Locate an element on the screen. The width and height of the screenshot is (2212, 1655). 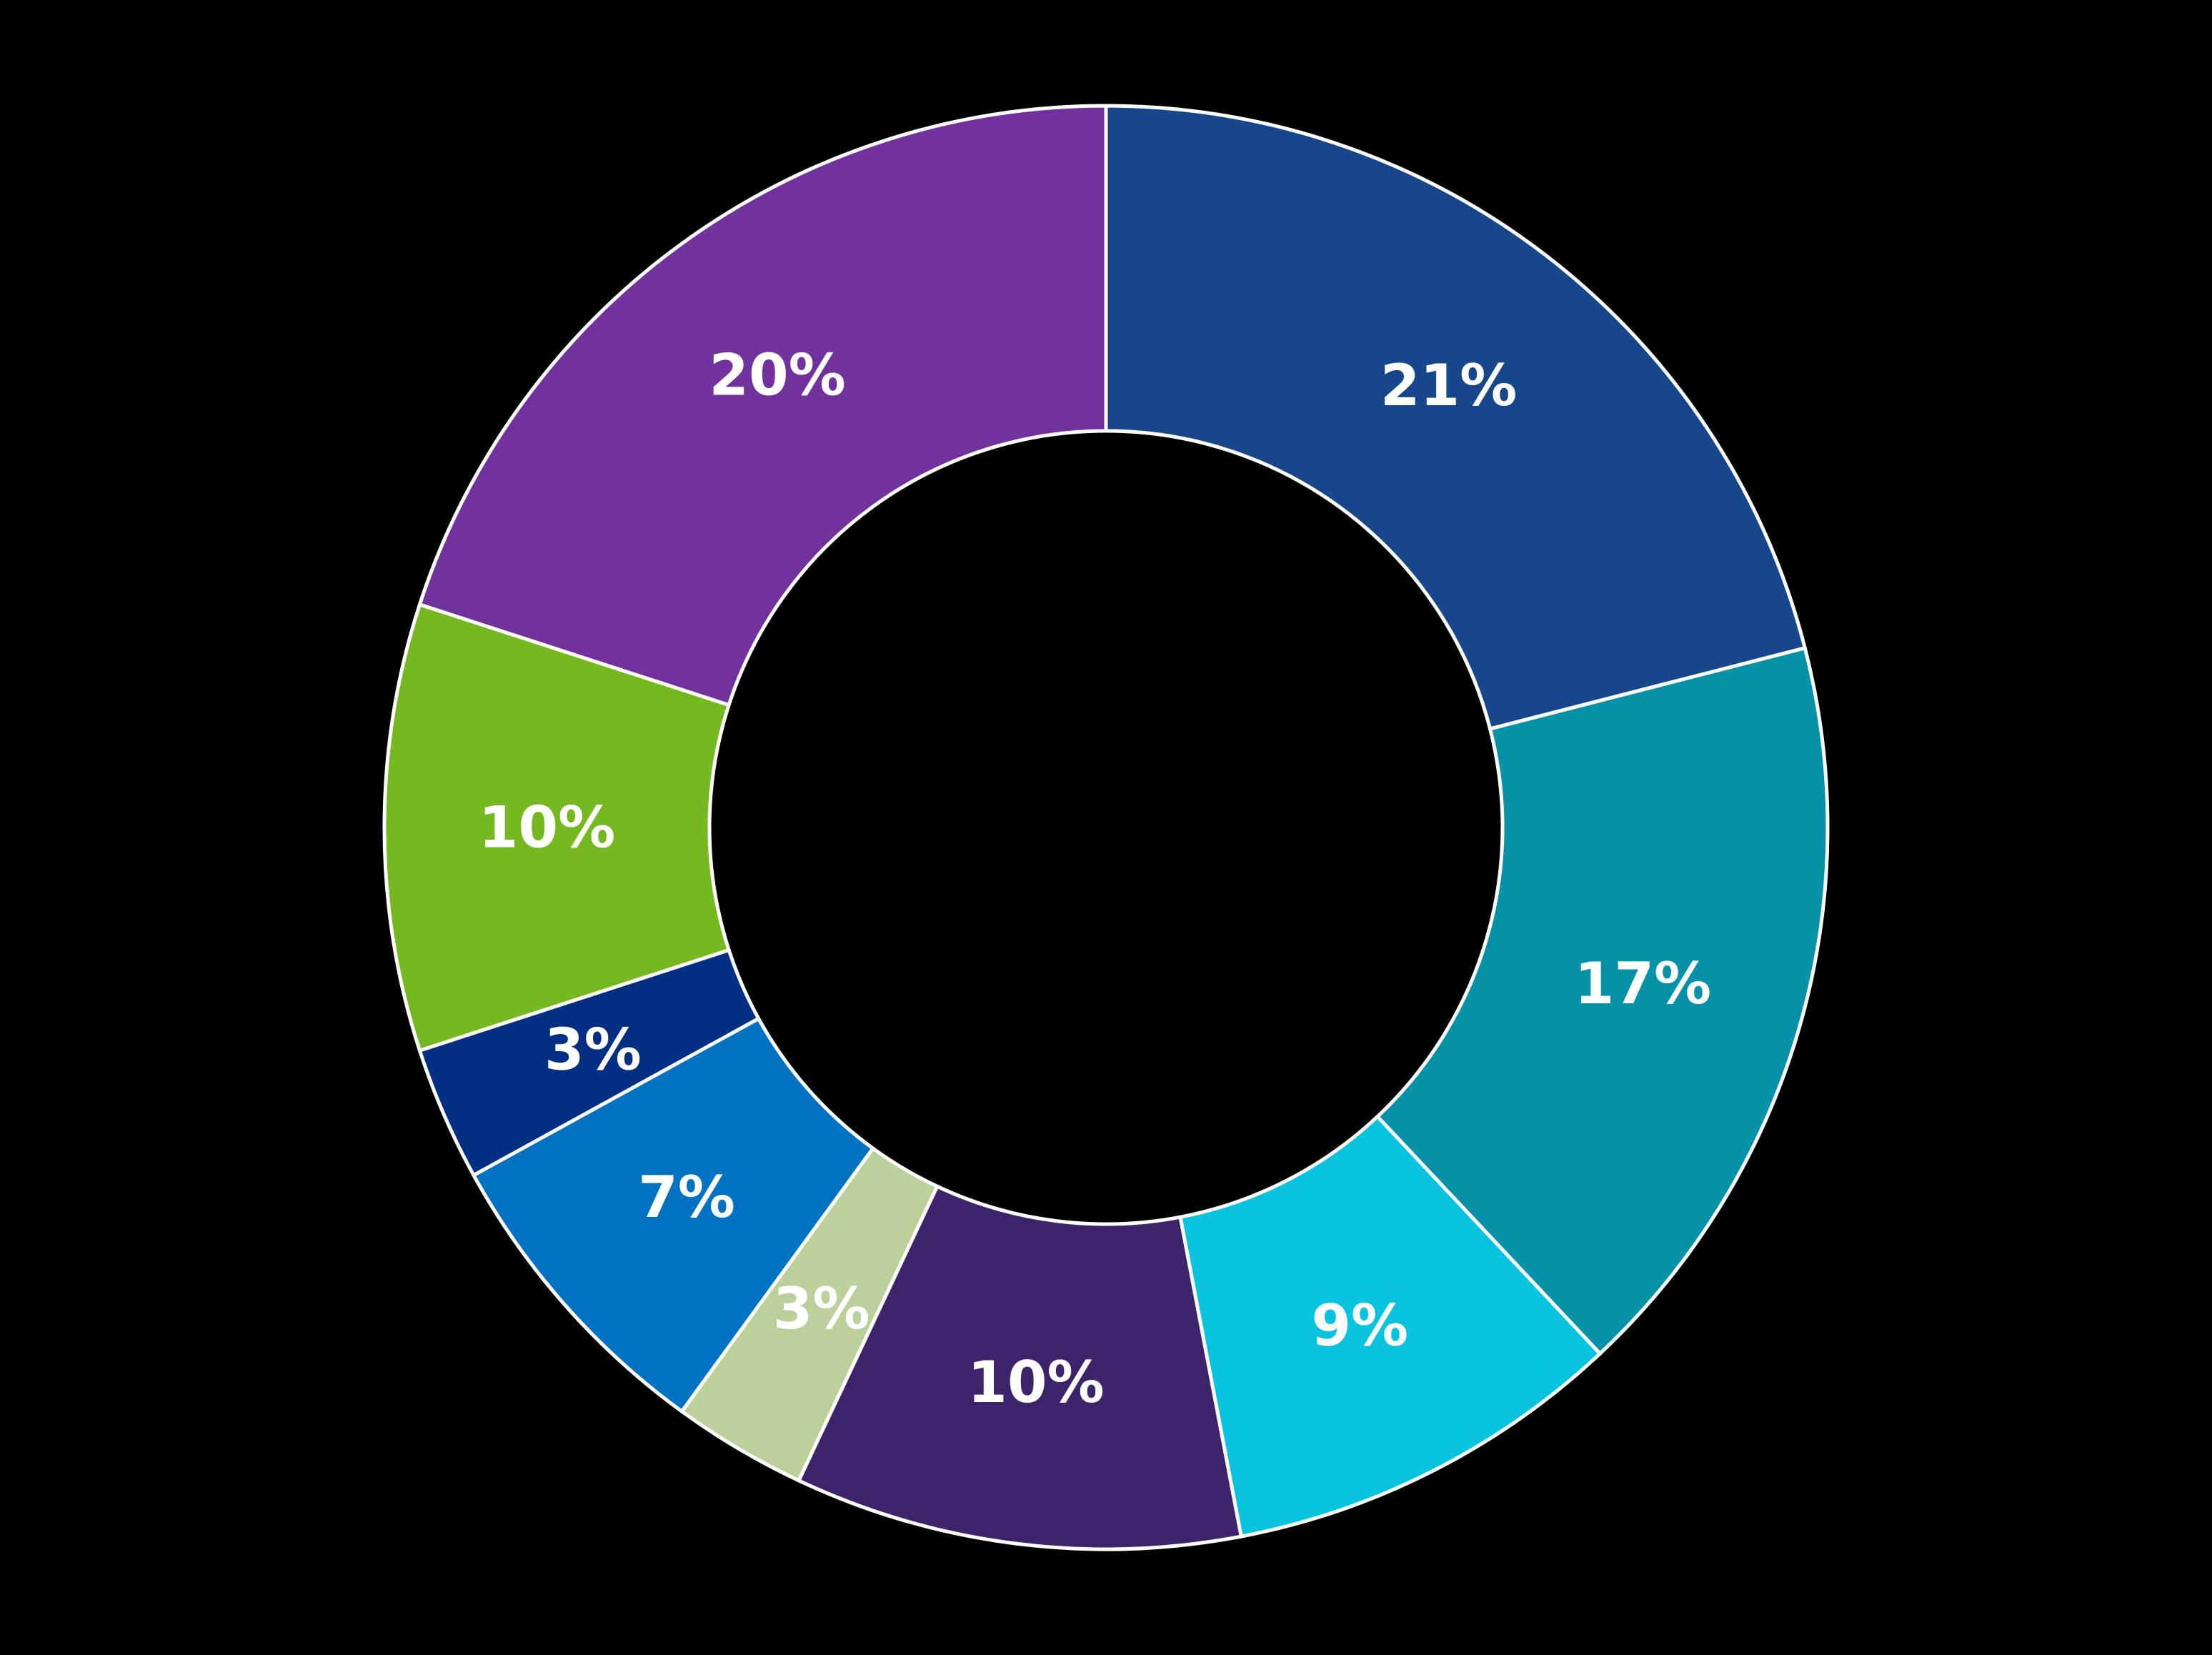
slice-label: 17% is located at coordinates (1643, 983).